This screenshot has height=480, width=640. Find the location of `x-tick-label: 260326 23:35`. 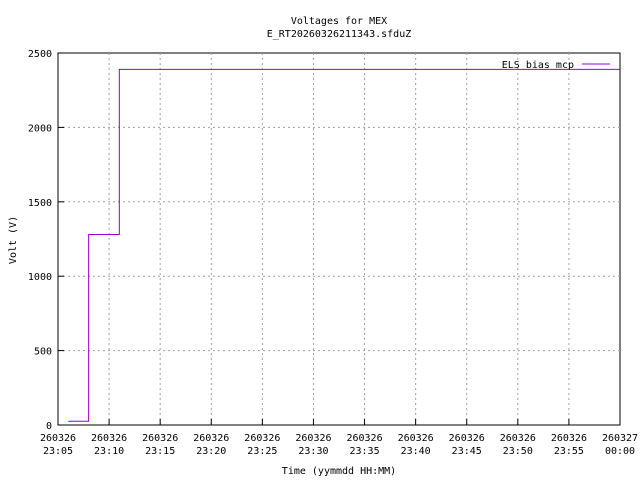

x-tick-label: 260326 23:35 is located at coordinates (364, 445).